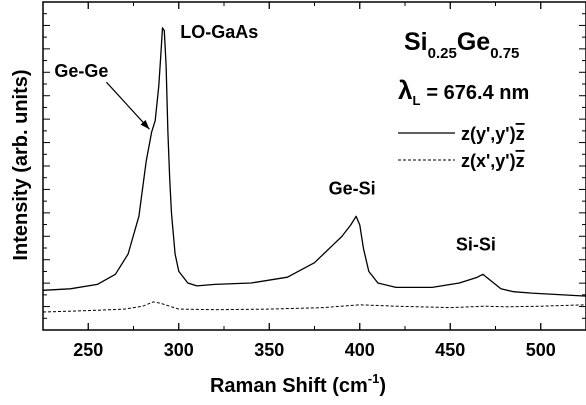 This screenshot has width=586, height=405. I want to click on series-line-crossed, so click(314, 307).